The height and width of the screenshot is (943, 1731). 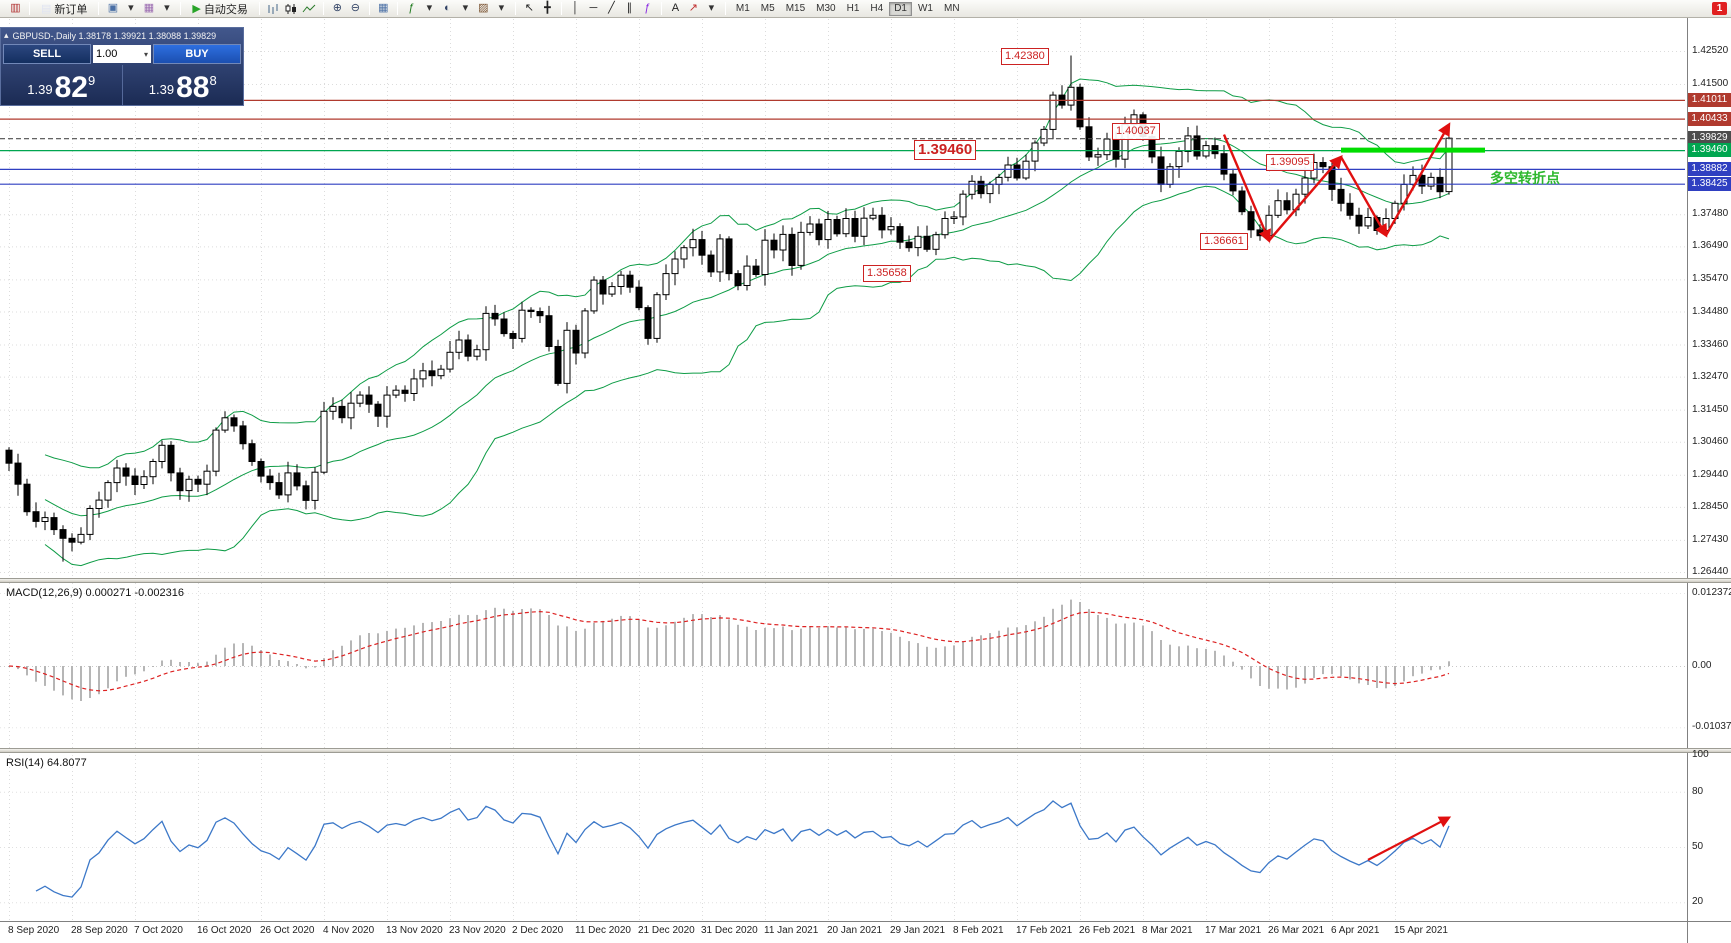 What do you see at coordinates (675, 8) in the screenshot?
I see `text-tool-button: A` at bounding box center [675, 8].